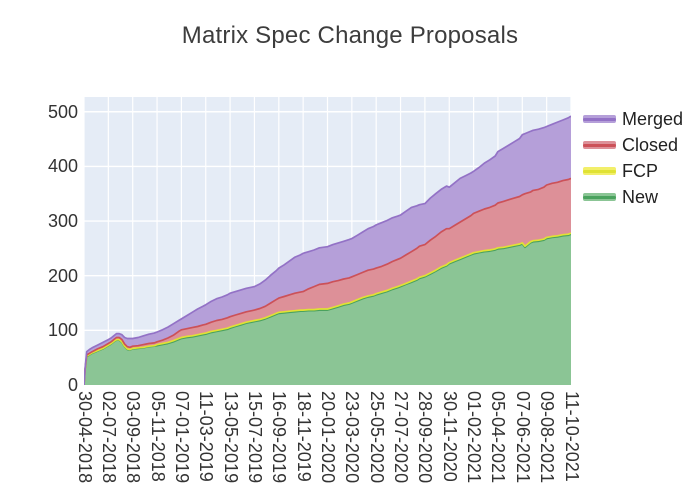 This screenshot has width=700, height=500. Describe the element at coordinates (571, 436) in the screenshot. I see `x-tick-label-11-10-2021: 11-10-2021` at that location.